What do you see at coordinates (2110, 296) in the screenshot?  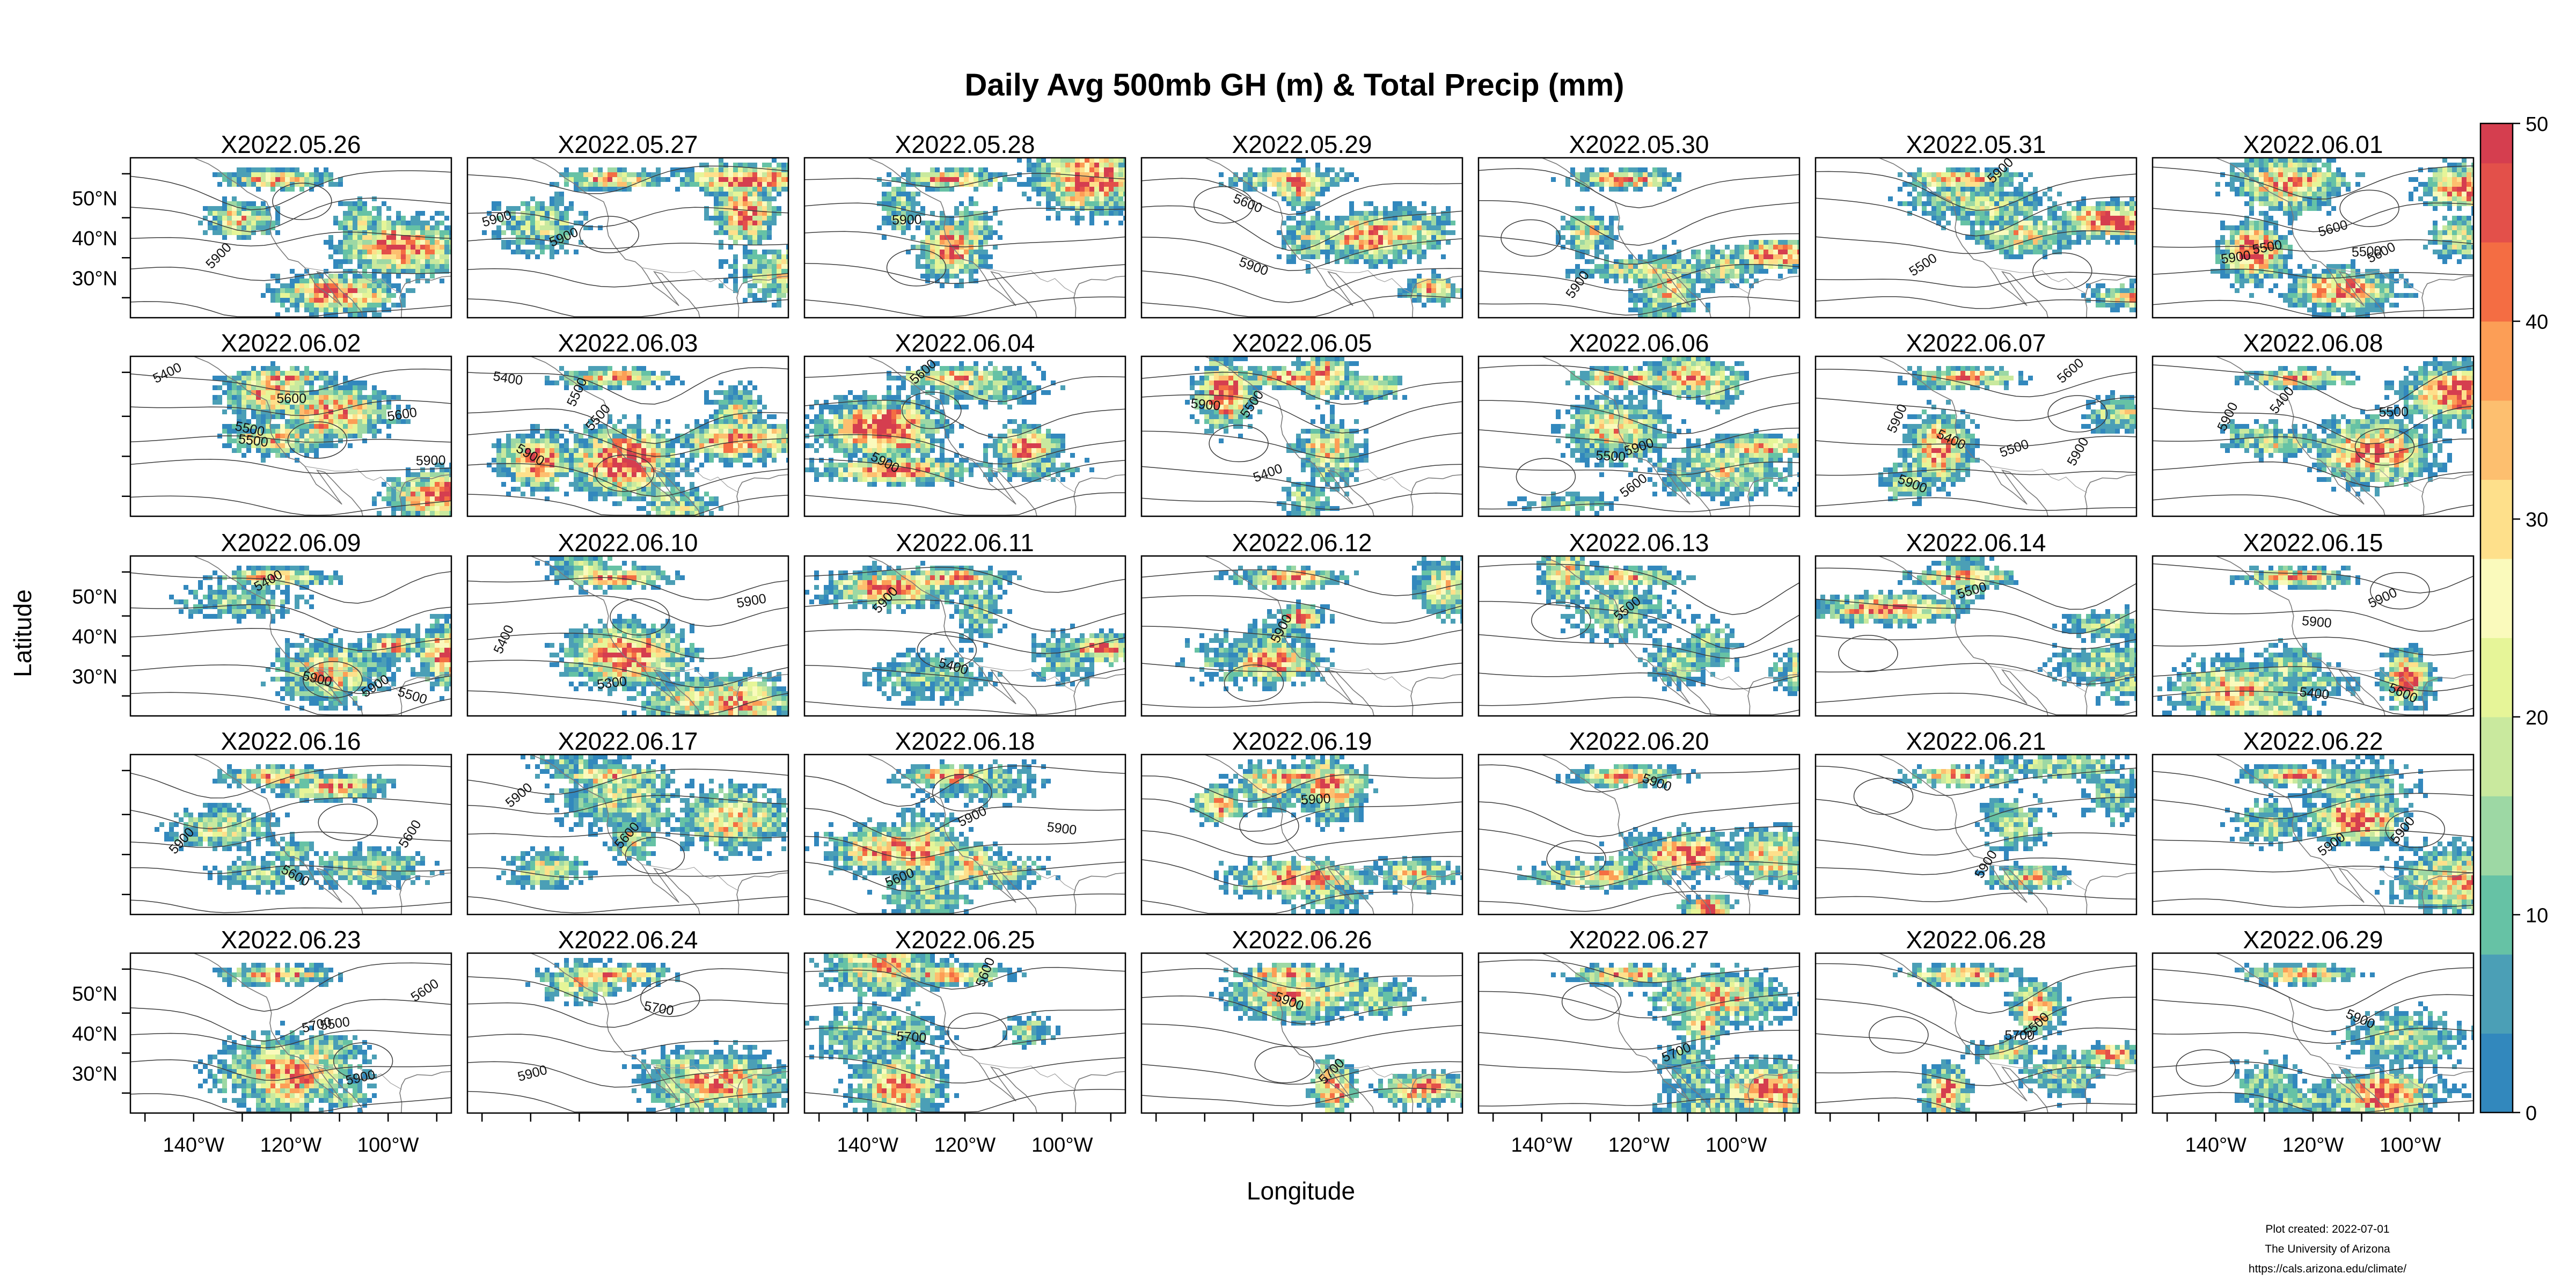 I see `coastline` at bounding box center [2110, 296].